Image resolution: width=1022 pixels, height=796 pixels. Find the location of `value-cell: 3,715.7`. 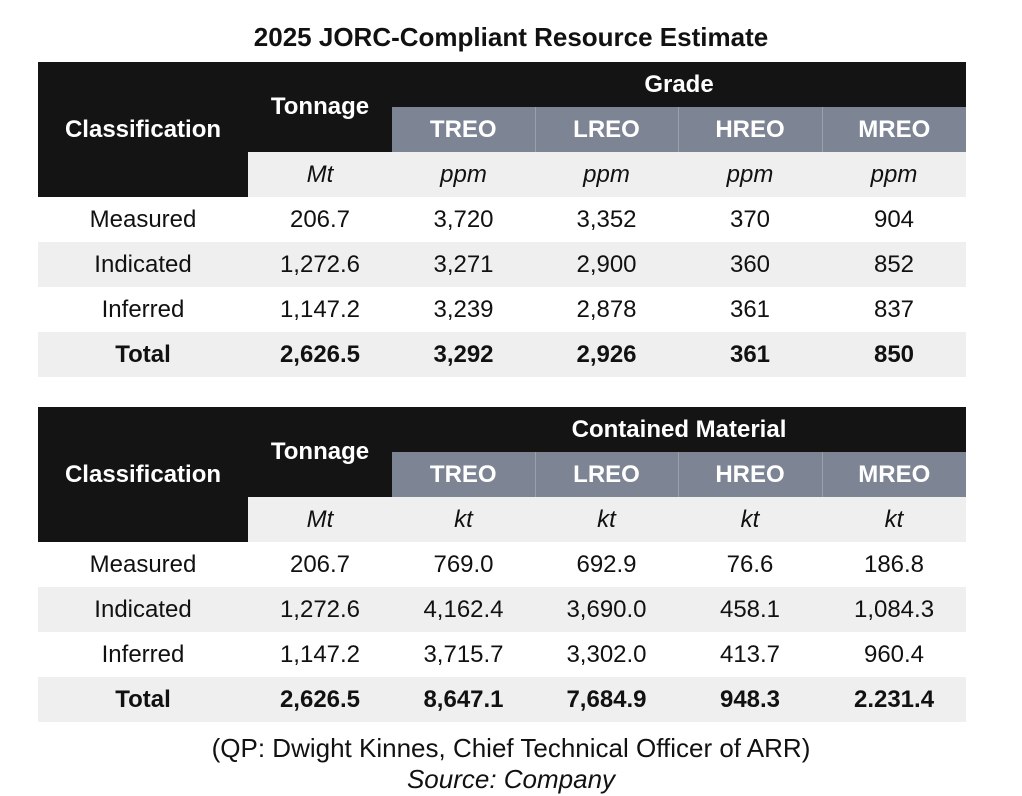

value-cell: 3,715.7 is located at coordinates (463, 654).